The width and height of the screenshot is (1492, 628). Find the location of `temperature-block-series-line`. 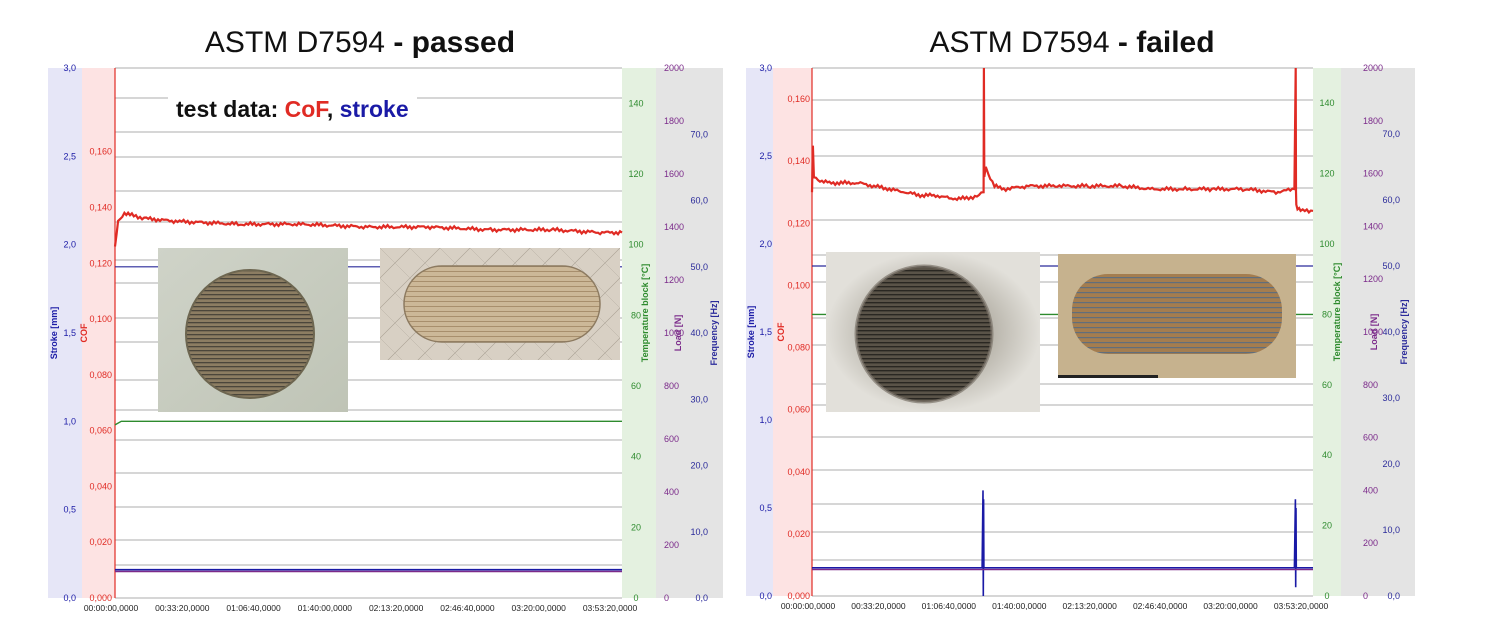

temperature-block-series-line is located at coordinates (368, 423).